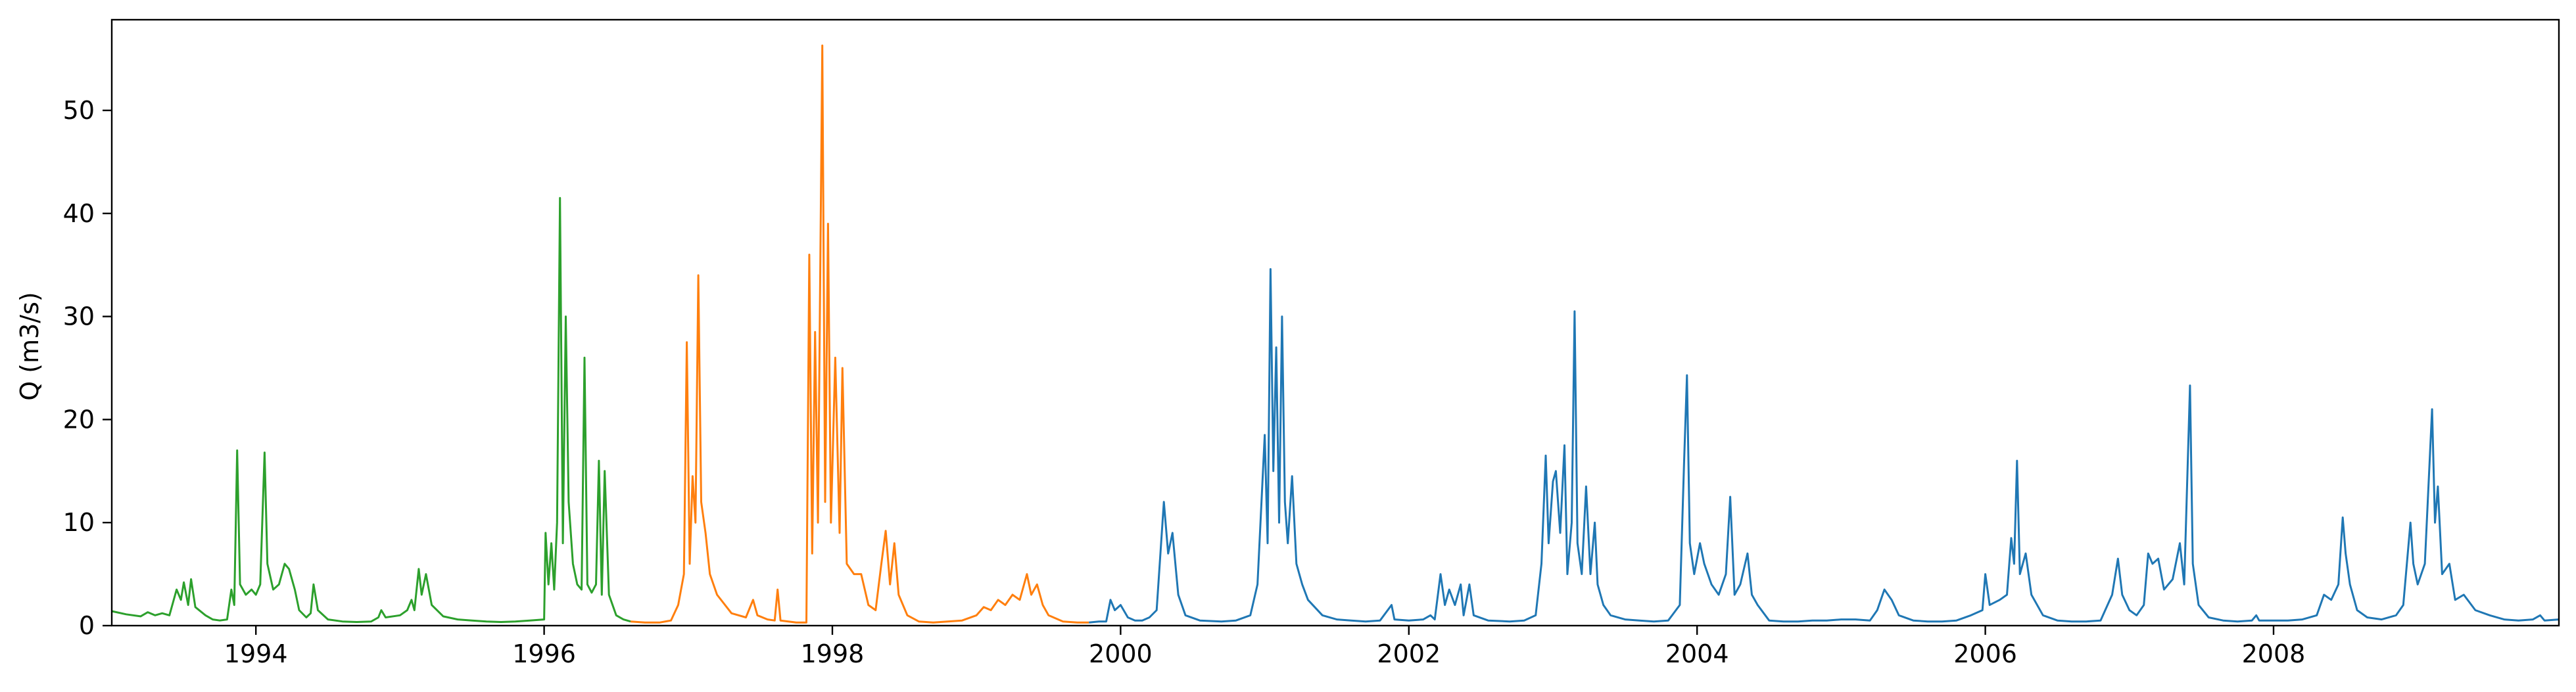 Image resolution: width=2576 pixels, height=692 pixels. What do you see at coordinates (833, 653) in the screenshot?
I see `x-tick-label: 1998` at bounding box center [833, 653].